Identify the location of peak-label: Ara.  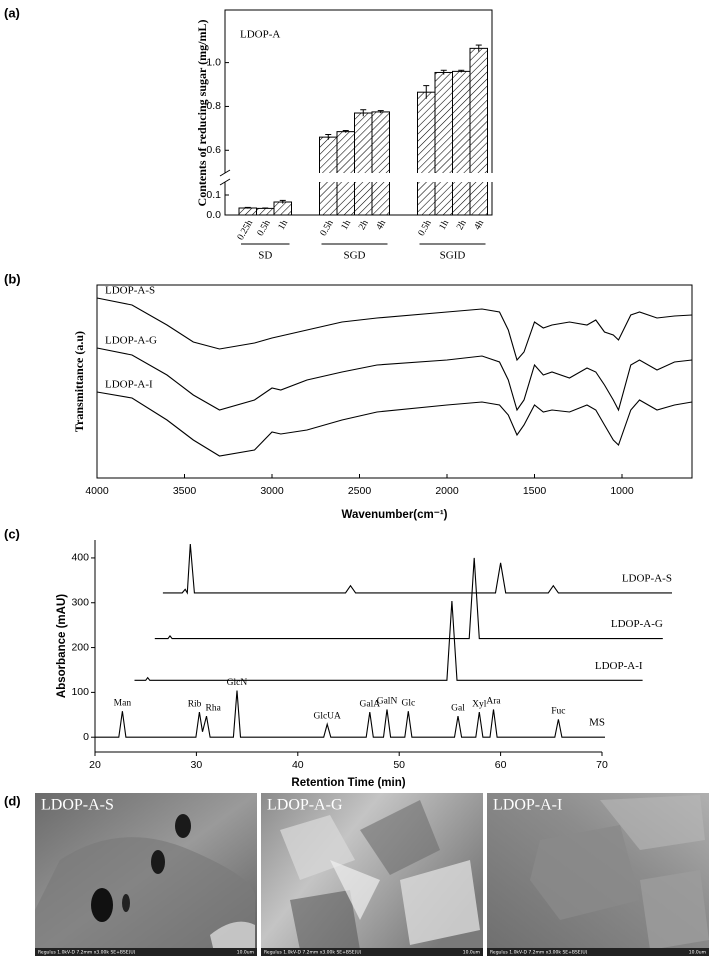
(493, 702).